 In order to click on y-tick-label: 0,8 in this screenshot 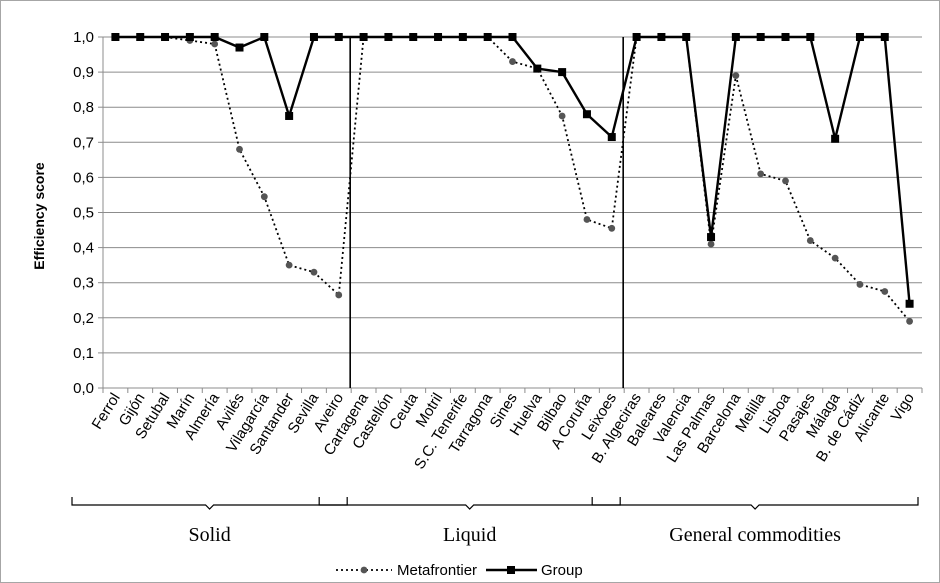, I will do `click(83, 107)`.